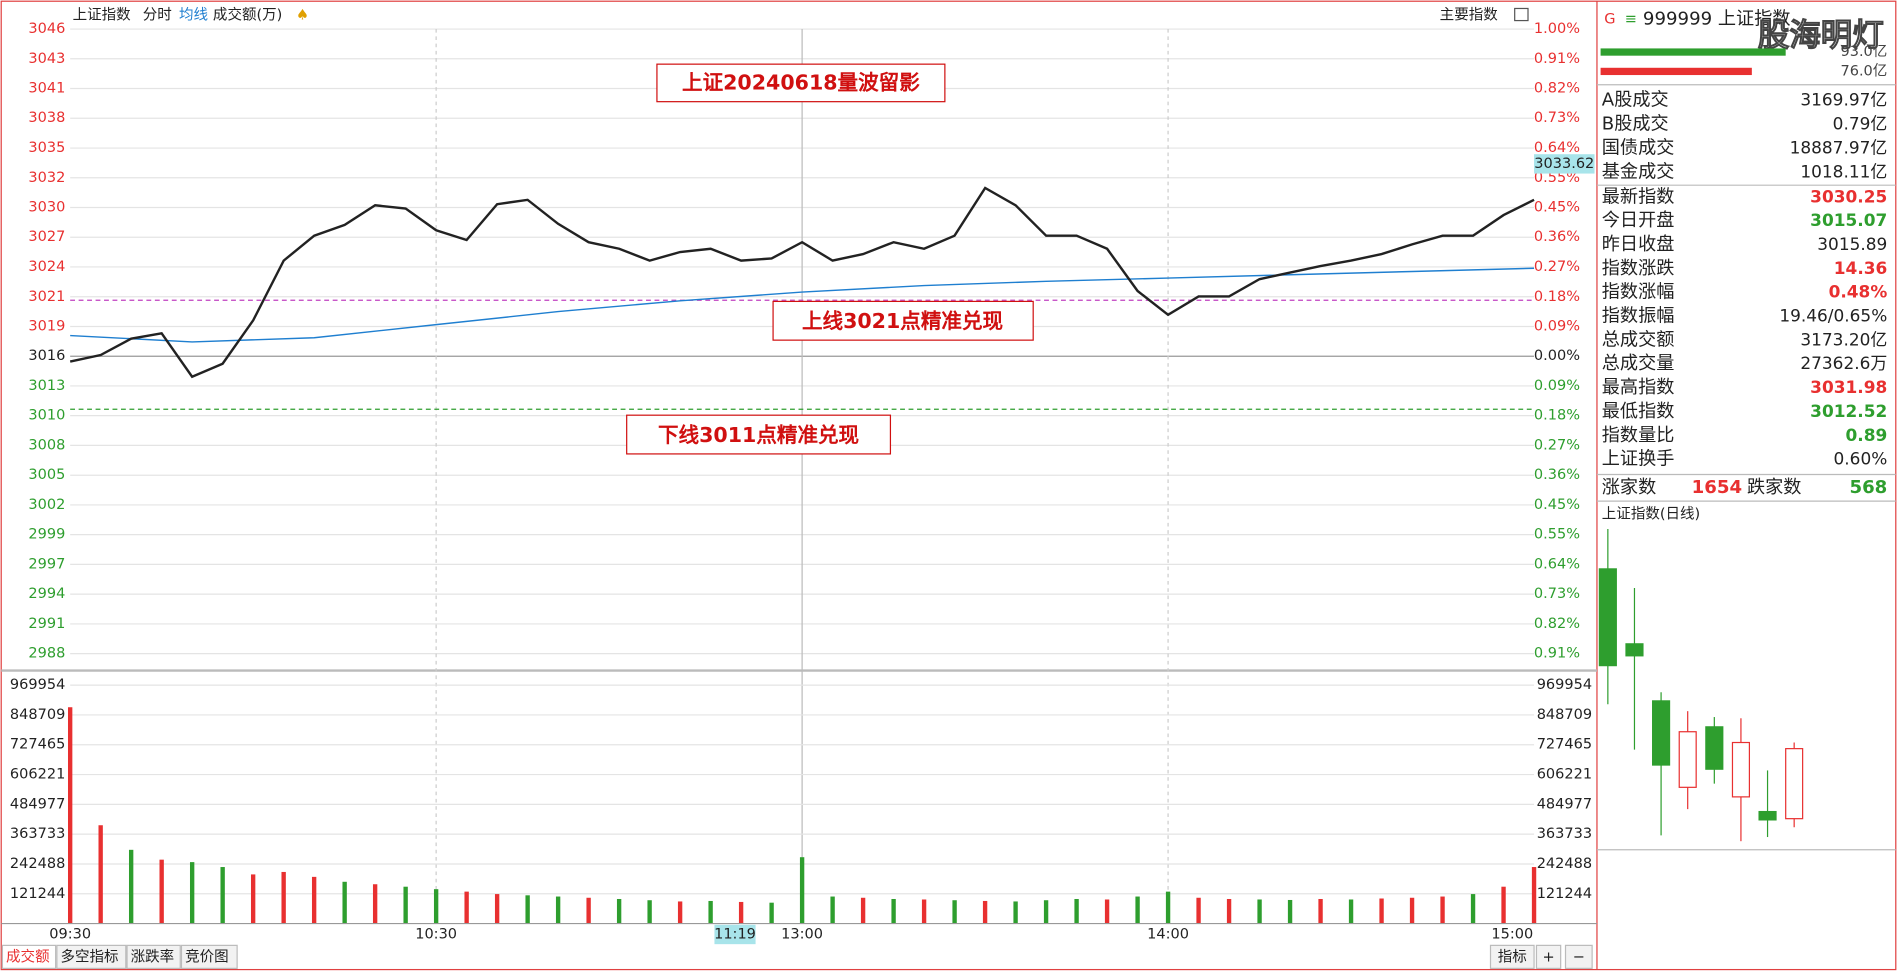  What do you see at coordinates (1638, 196) in the screenshot?
I see `row-label: 最新指数` at bounding box center [1638, 196].